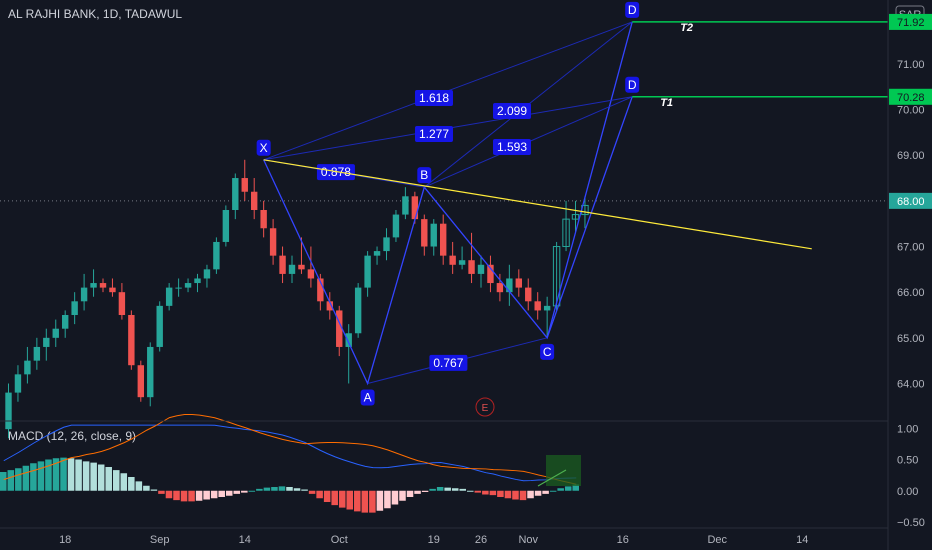  What do you see at coordinates (434, 98) in the screenshot?
I see `ratio-label: 1.618` at bounding box center [434, 98].